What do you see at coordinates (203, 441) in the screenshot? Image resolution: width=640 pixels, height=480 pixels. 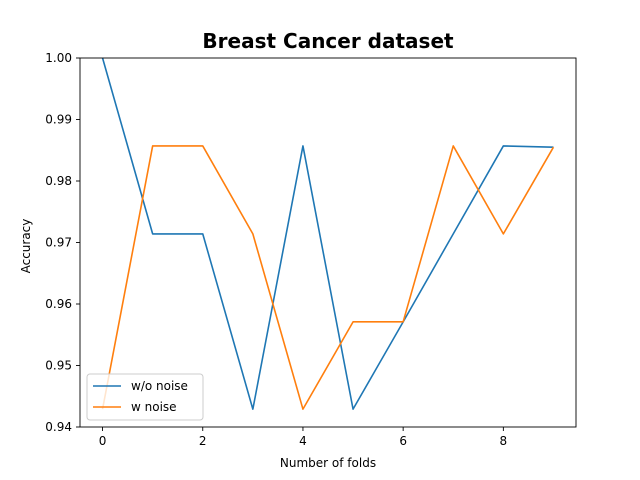 I see `x-tick-label: 2` at bounding box center [203, 441].